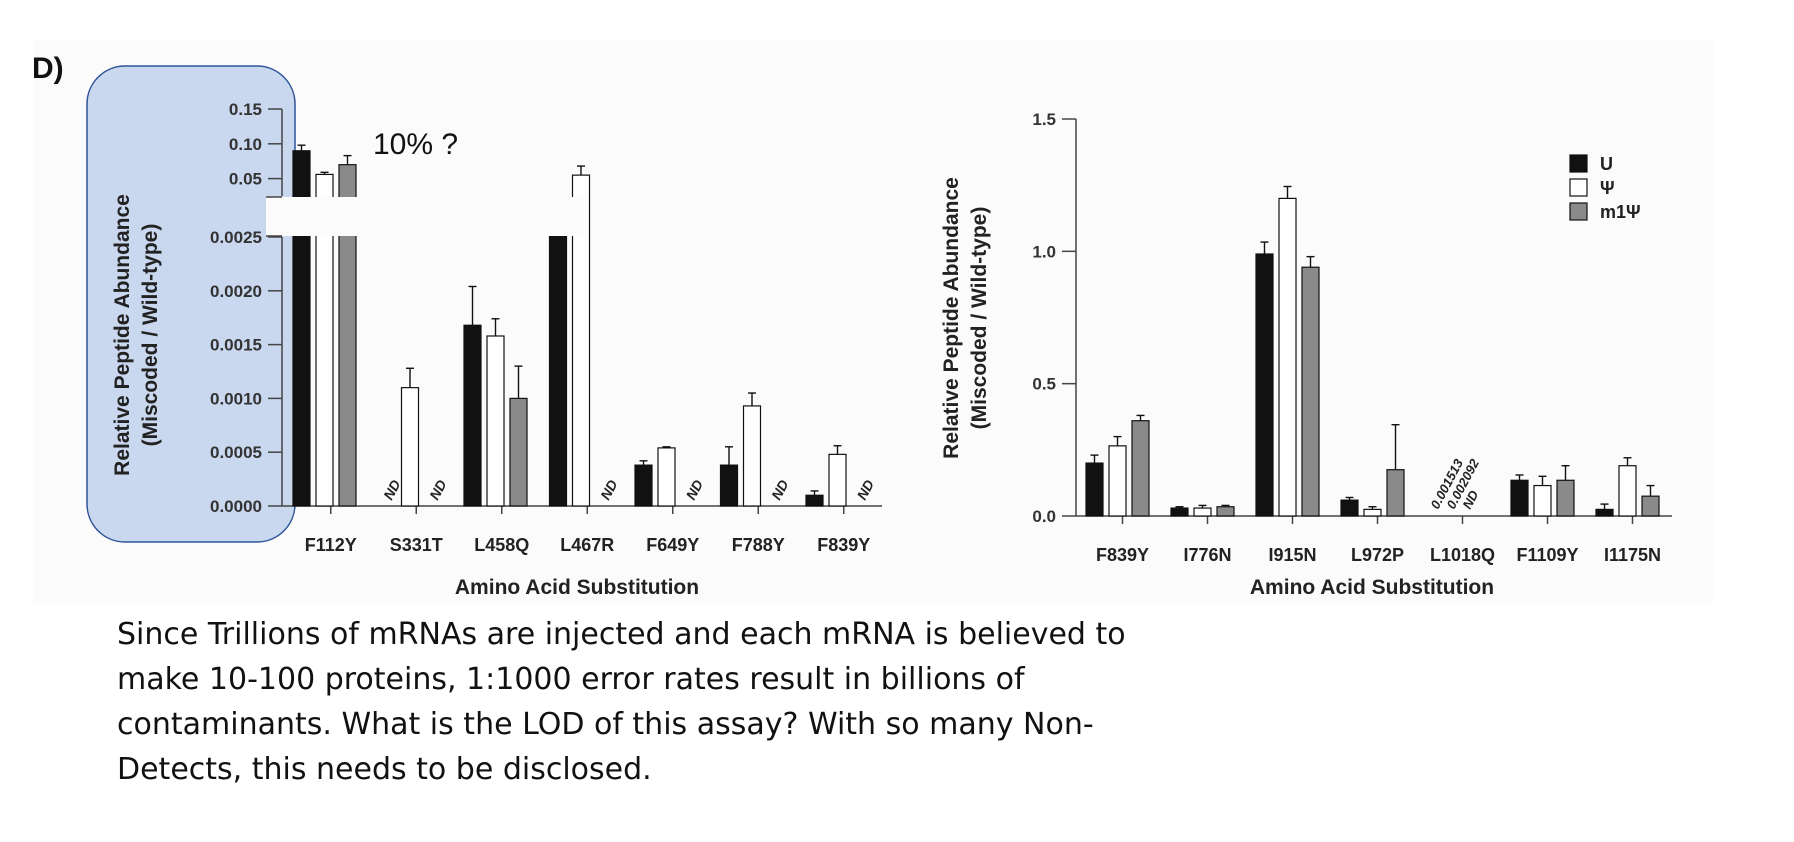 This screenshot has height=842, width=1794. I want to click on right-bar-psi-l972p, so click(1372, 512).